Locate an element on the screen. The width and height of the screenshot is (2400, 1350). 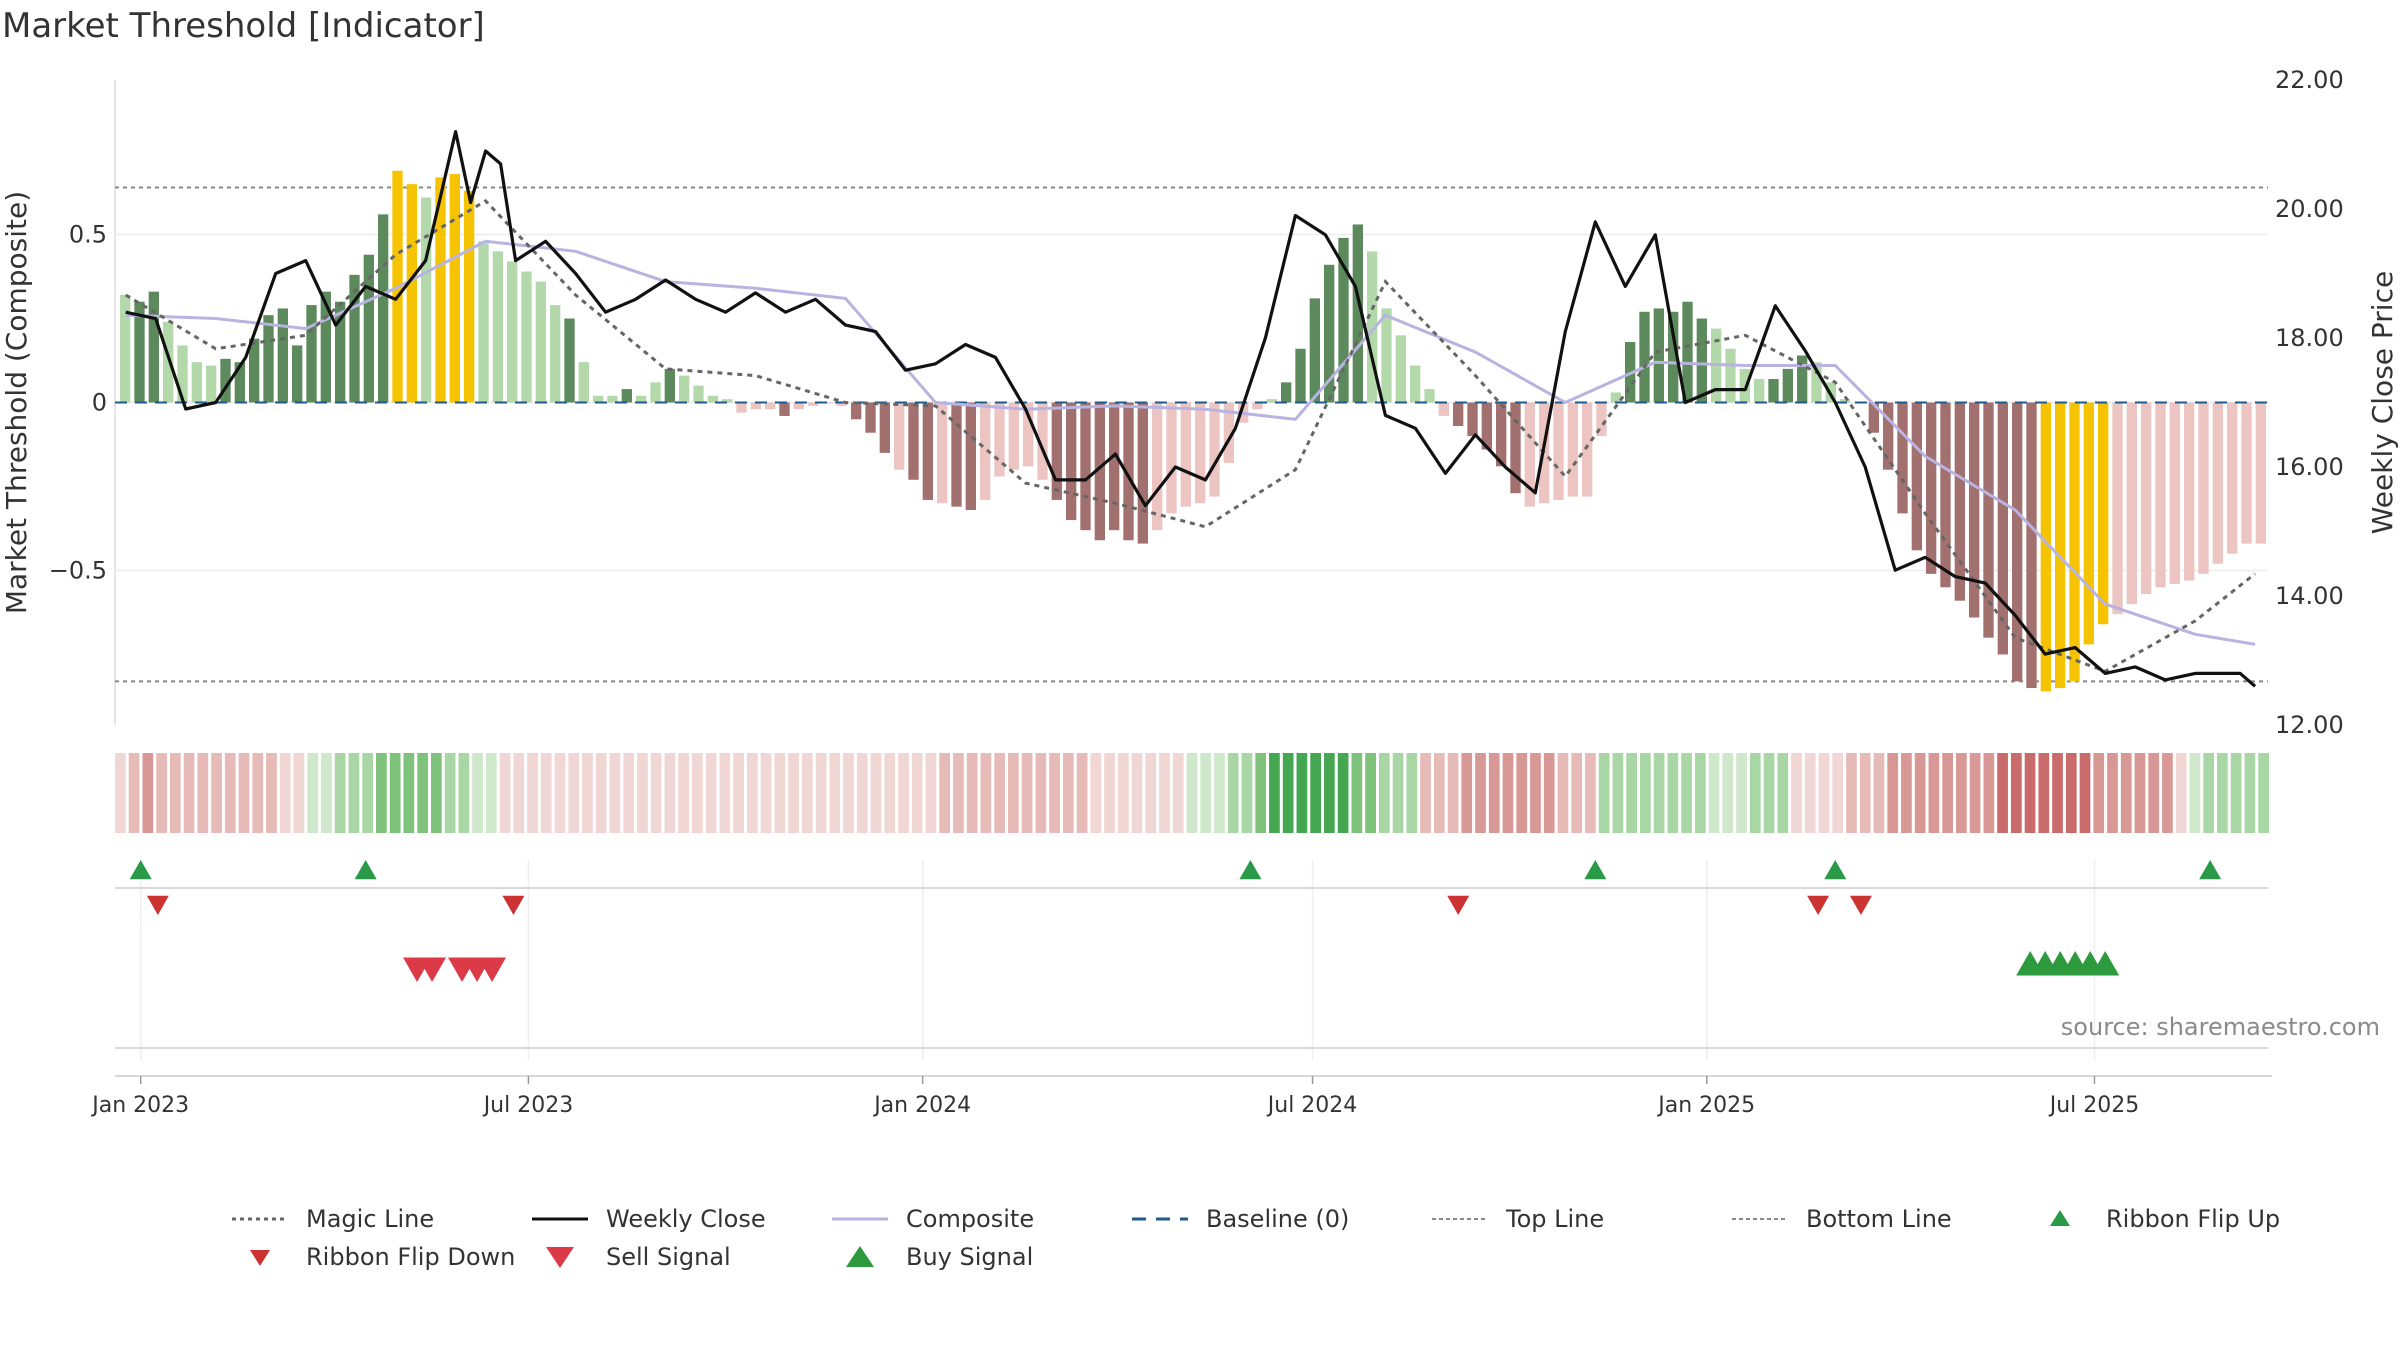
legend-label: Buy Signal is located at coordinates (970, 1257).